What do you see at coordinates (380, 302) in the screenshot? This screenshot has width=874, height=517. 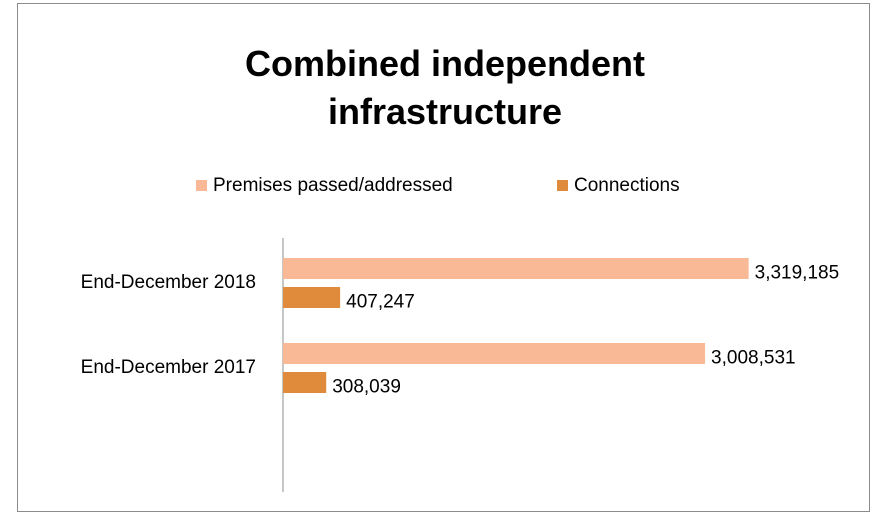 I see `data-label: 407,247` at bounding box center [380, 302].